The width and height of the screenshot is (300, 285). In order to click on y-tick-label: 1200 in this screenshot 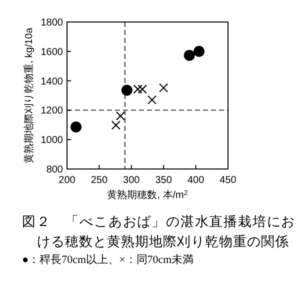, I will do `click(52, 111)`.